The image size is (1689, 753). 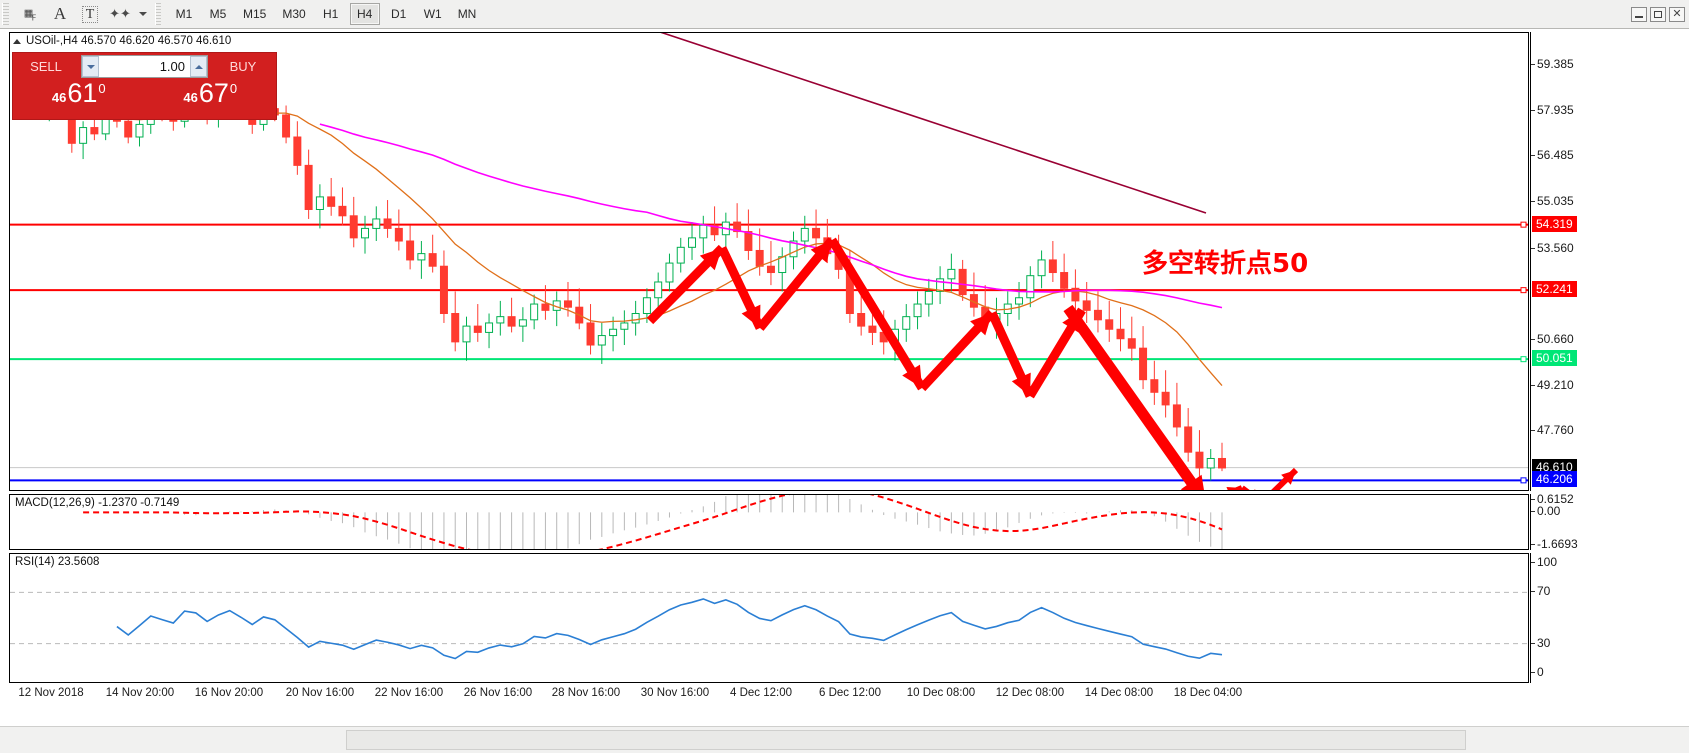 What do you see at coordinates (229, 693) in the screenshot?
I see `time-label-2: 16 Nov 20:00` at bounding box center [229, 693].